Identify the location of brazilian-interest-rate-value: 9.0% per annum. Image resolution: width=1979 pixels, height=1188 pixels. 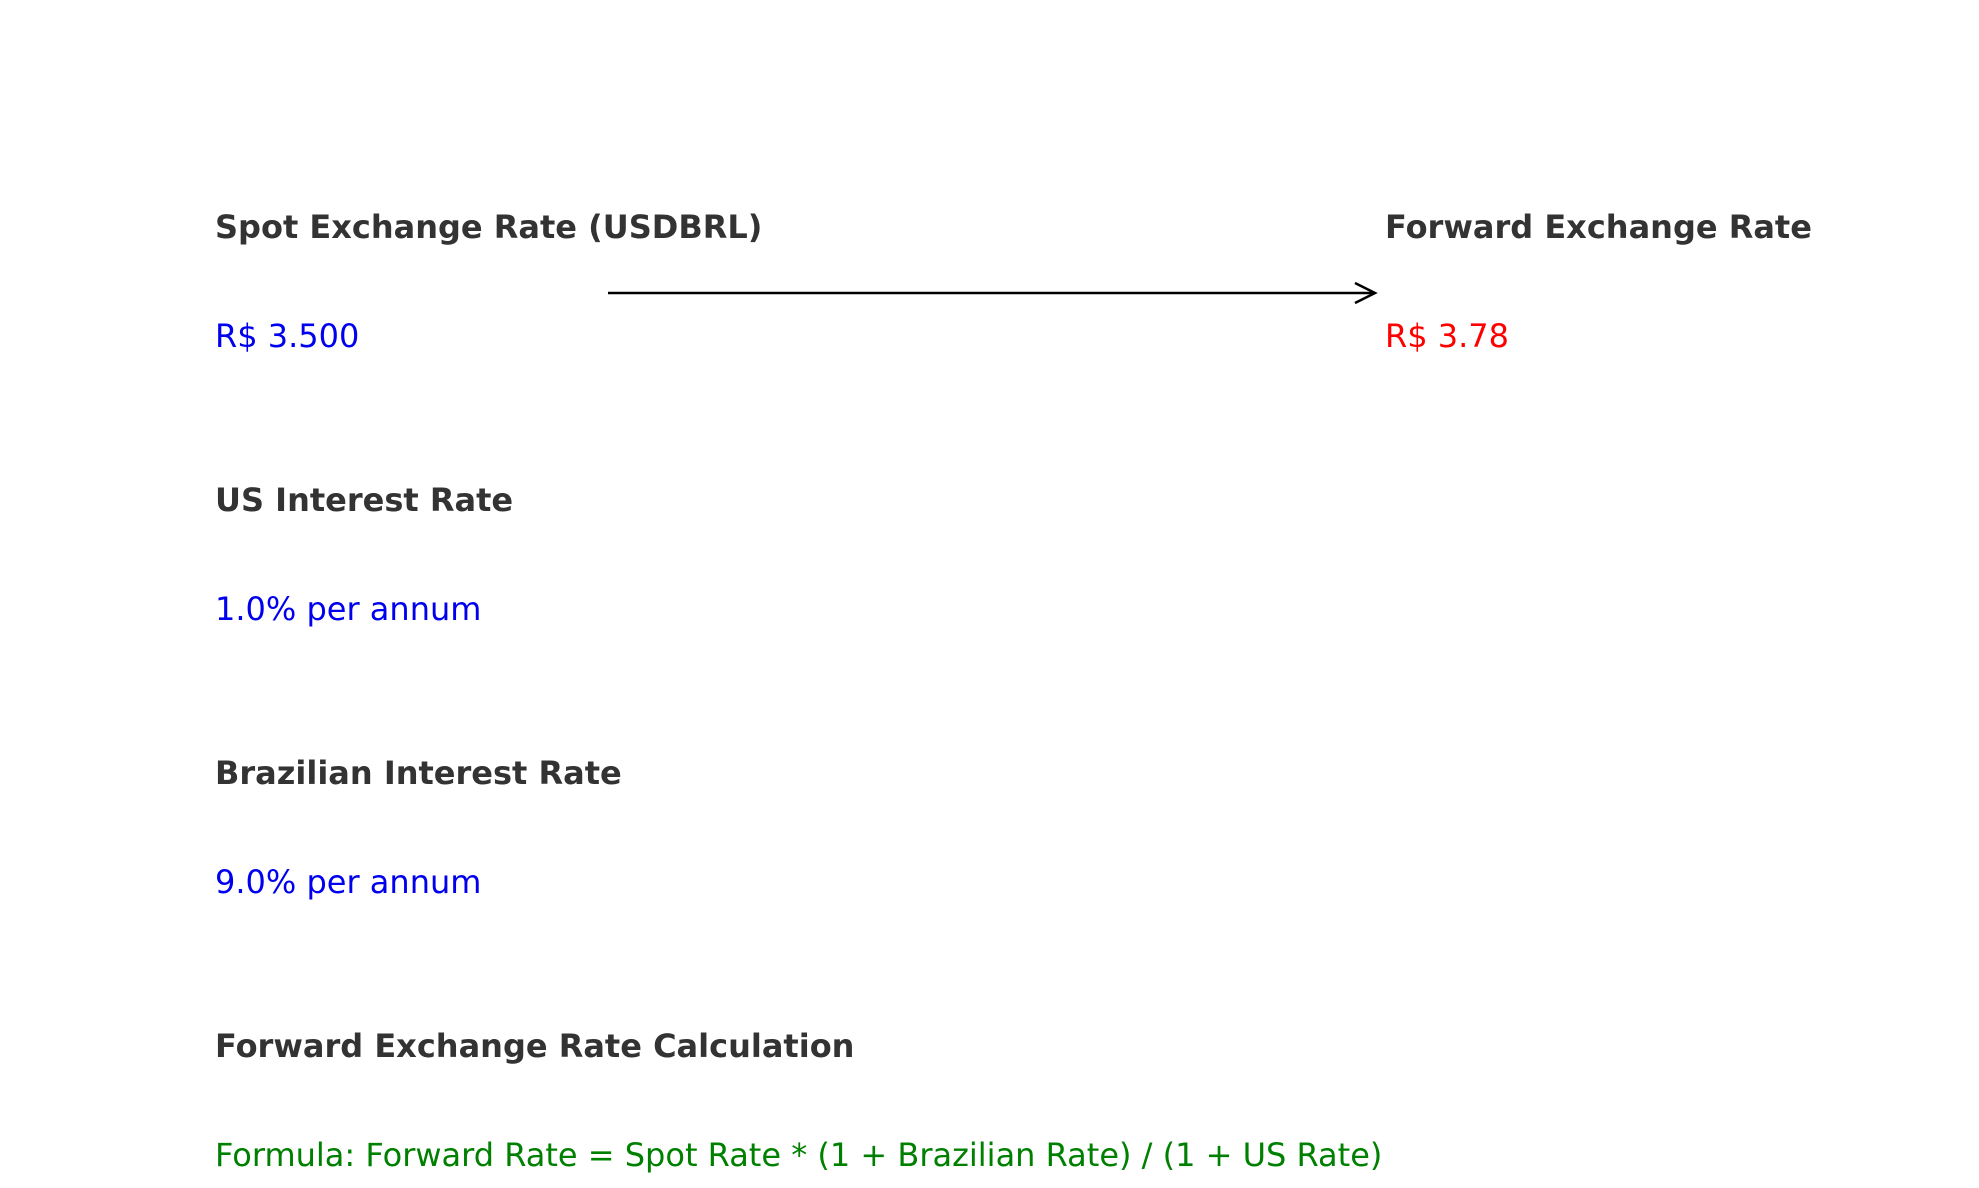
(348, 882).